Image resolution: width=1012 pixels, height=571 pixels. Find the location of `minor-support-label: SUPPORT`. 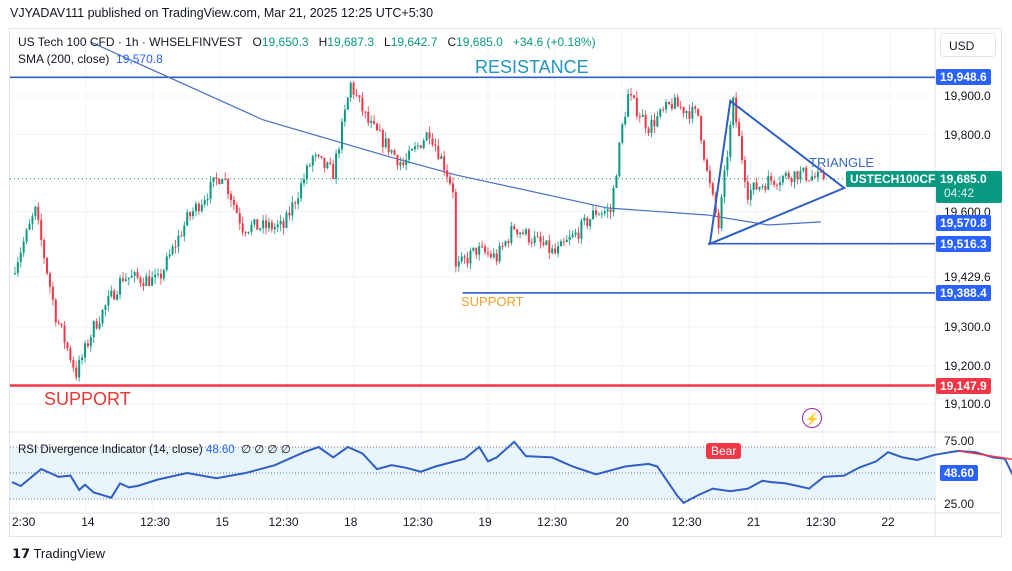

minor-support-label: SUPPORT is located at coordinates (492, 301).